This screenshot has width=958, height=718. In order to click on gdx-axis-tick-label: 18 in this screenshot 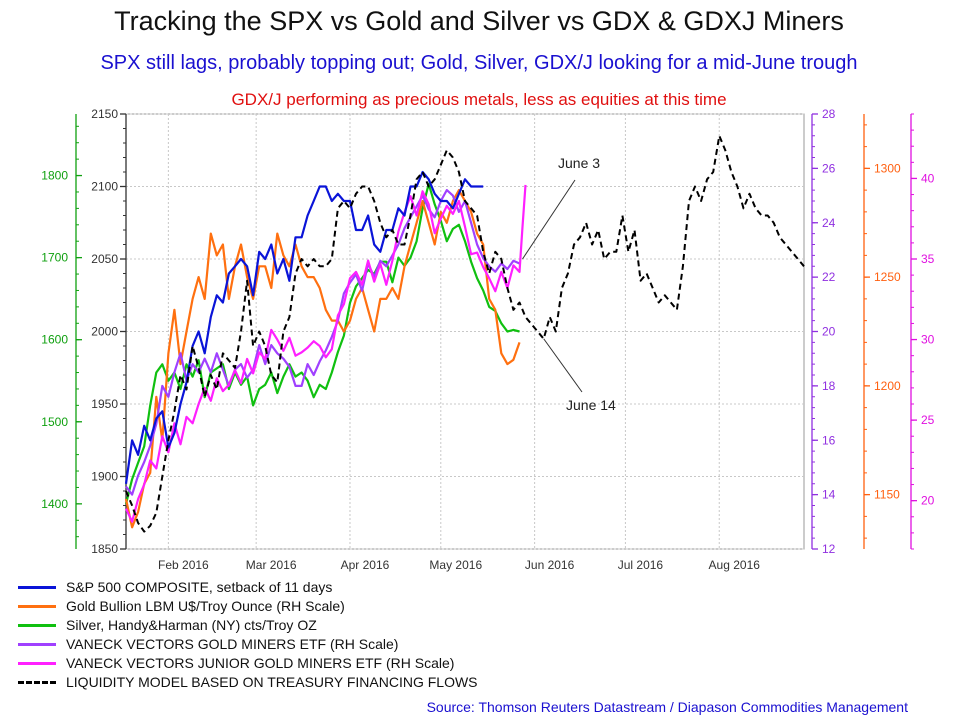, I will do `click(829, 386)`.